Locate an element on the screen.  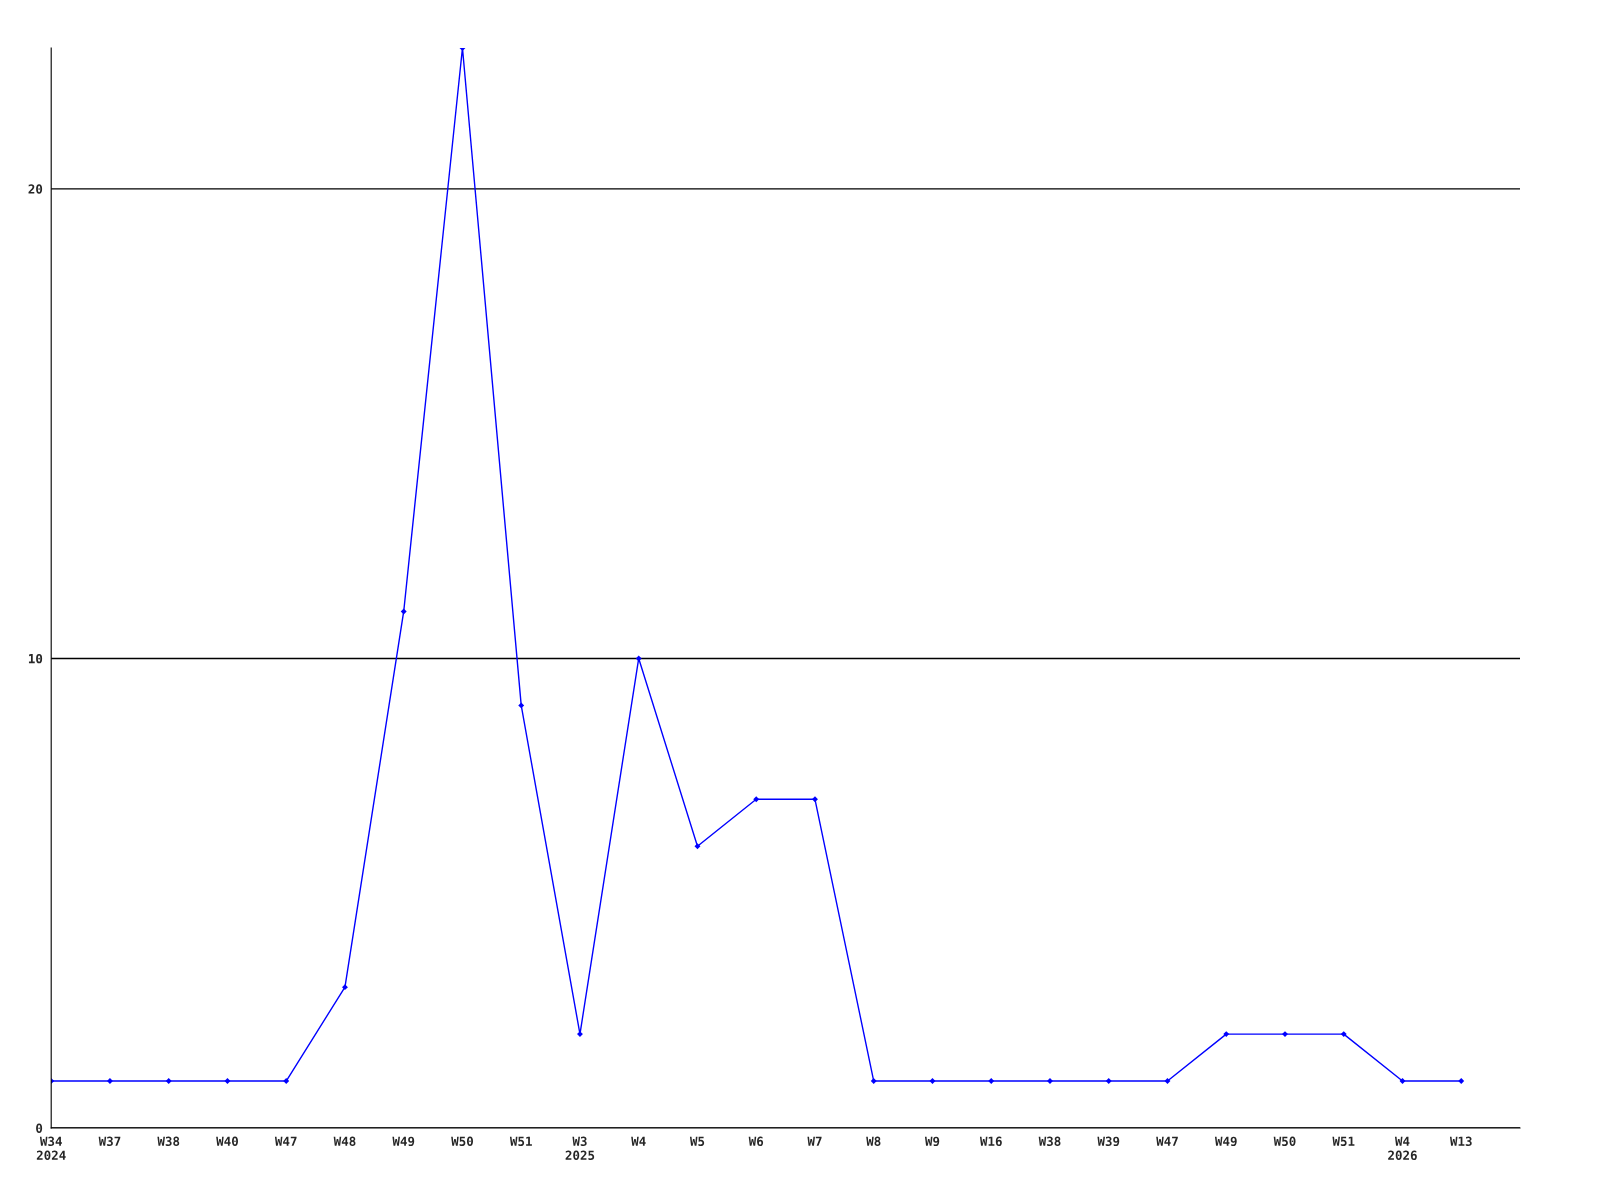
x-tick-label: W6 is located at coordinates (756, 1141).